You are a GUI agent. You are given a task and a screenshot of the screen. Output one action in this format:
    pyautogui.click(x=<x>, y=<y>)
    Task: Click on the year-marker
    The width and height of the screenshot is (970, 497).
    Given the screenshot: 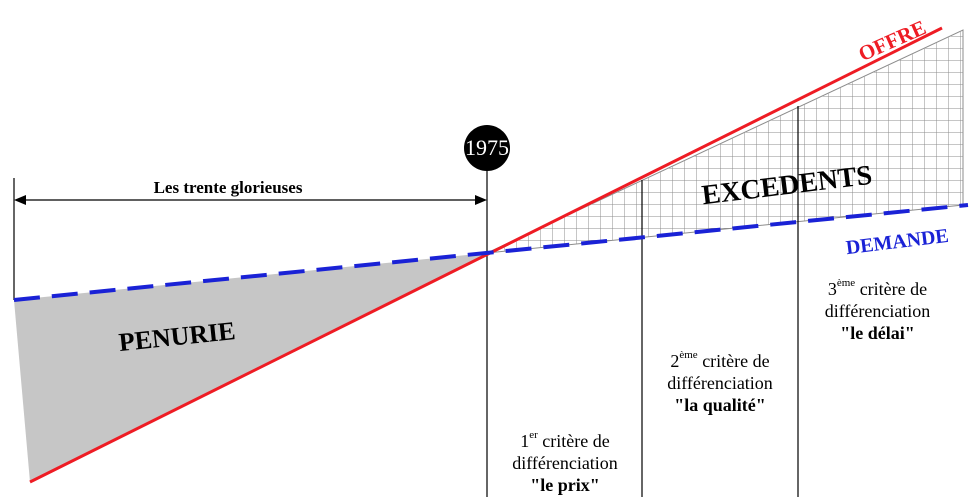 What is the action you would take?
    pyautogui.click(x=487, y=148)
    